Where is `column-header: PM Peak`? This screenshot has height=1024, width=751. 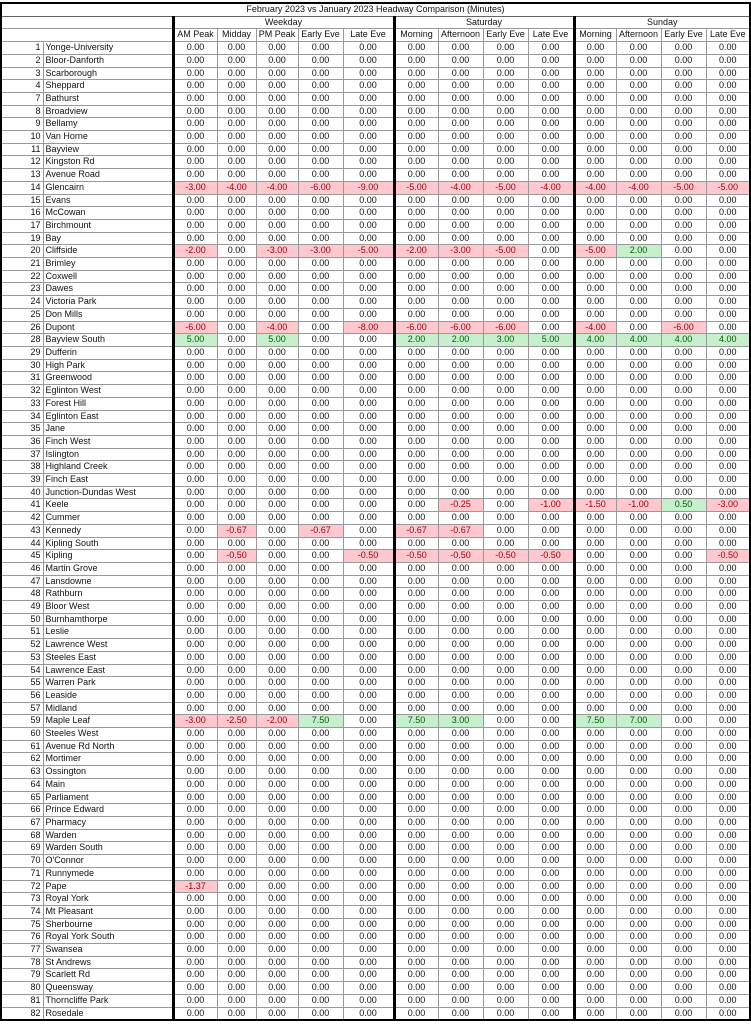
column-header: PM Peak is located at coordinates (277, 35).